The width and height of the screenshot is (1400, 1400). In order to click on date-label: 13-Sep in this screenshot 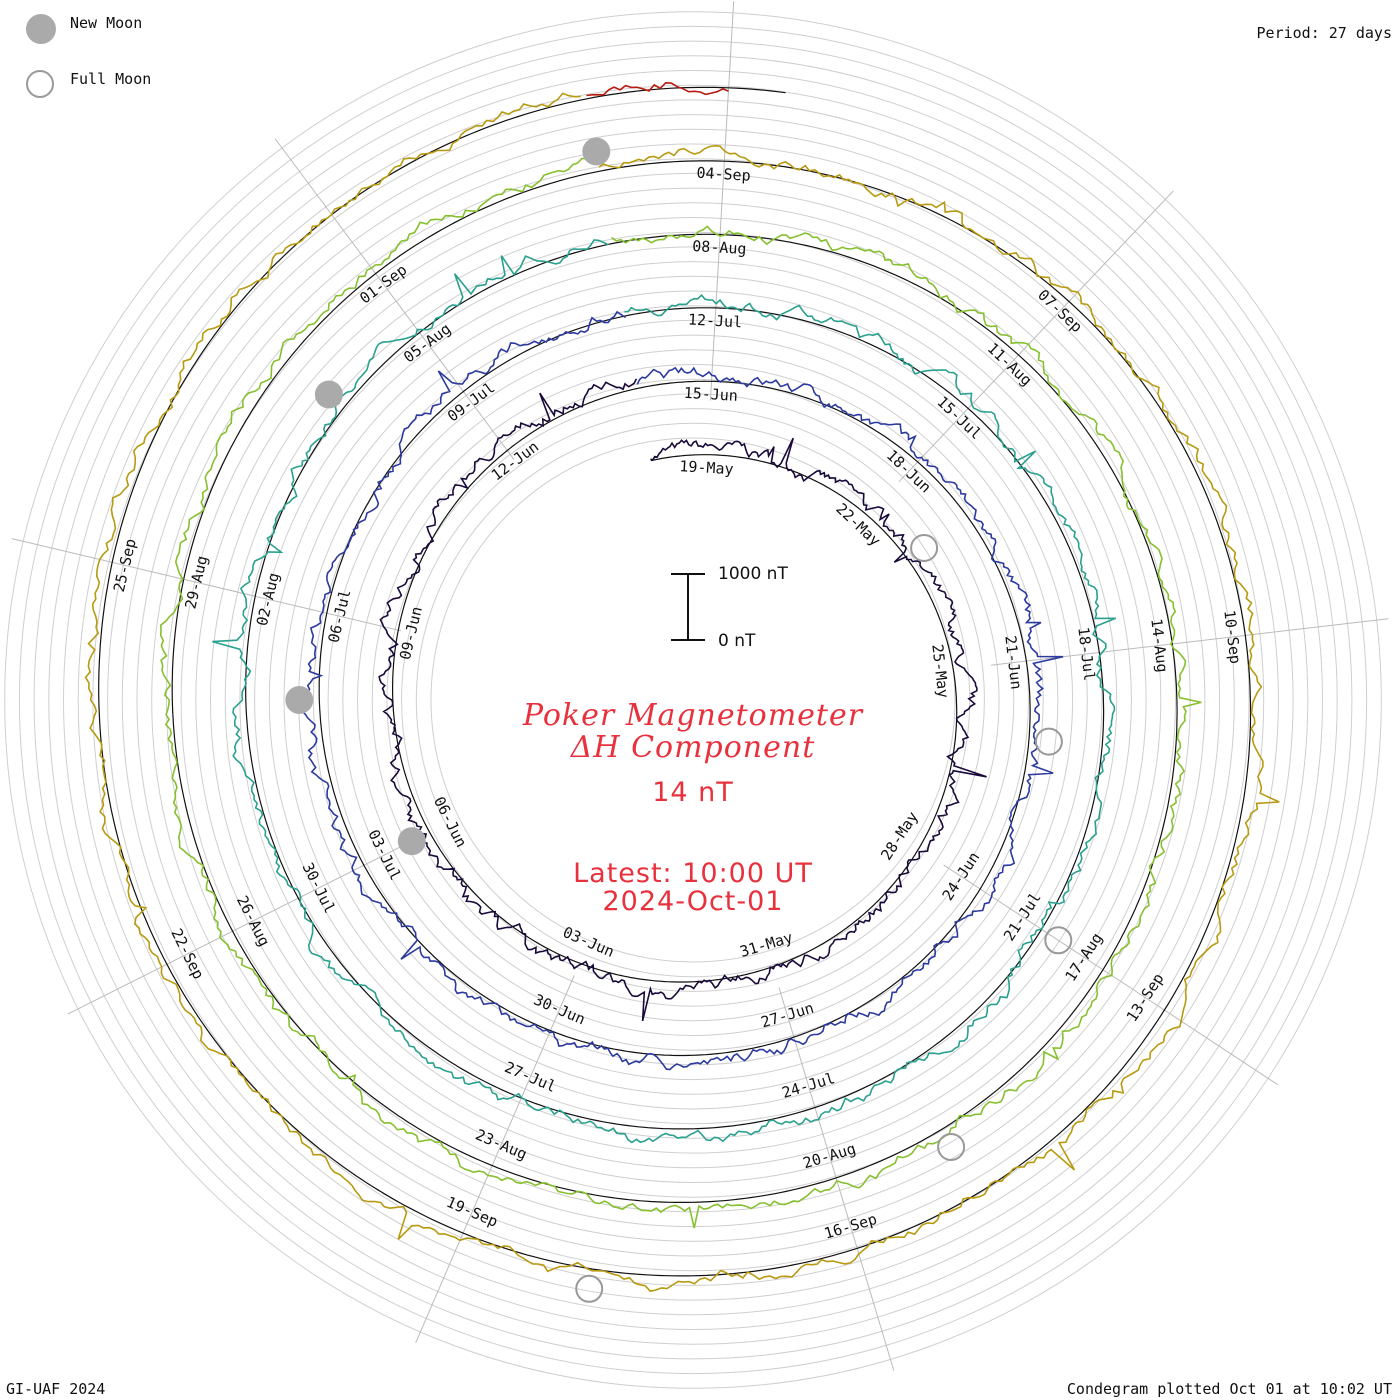, I will do `click(1145, 997)`.